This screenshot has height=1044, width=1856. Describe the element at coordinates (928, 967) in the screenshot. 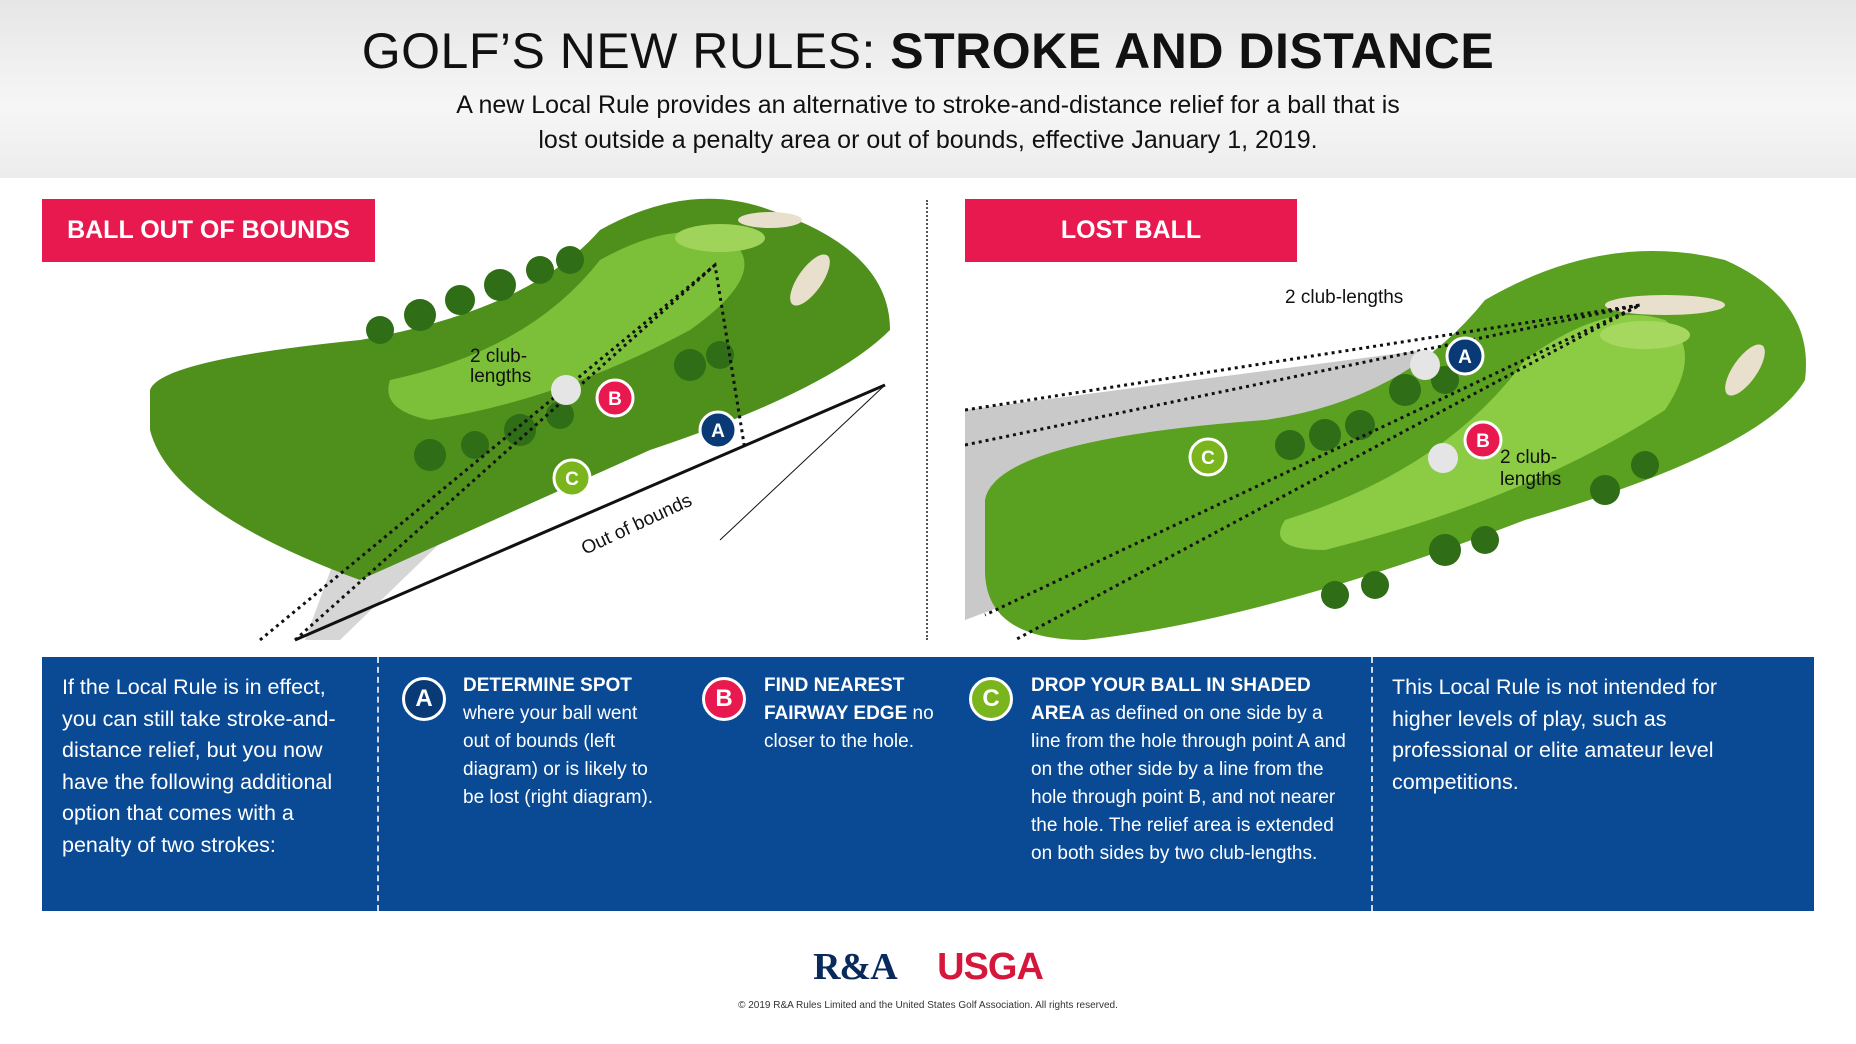

I see `logos: R&A USGA` at that location.